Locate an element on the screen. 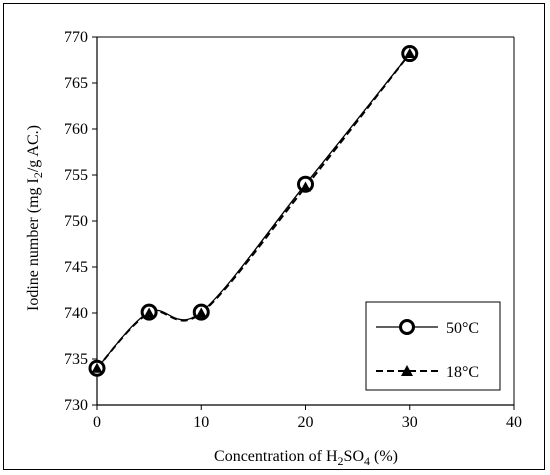 The image size is (550, 475). y-tick-label: 760 is located at coordinates (76, 129).